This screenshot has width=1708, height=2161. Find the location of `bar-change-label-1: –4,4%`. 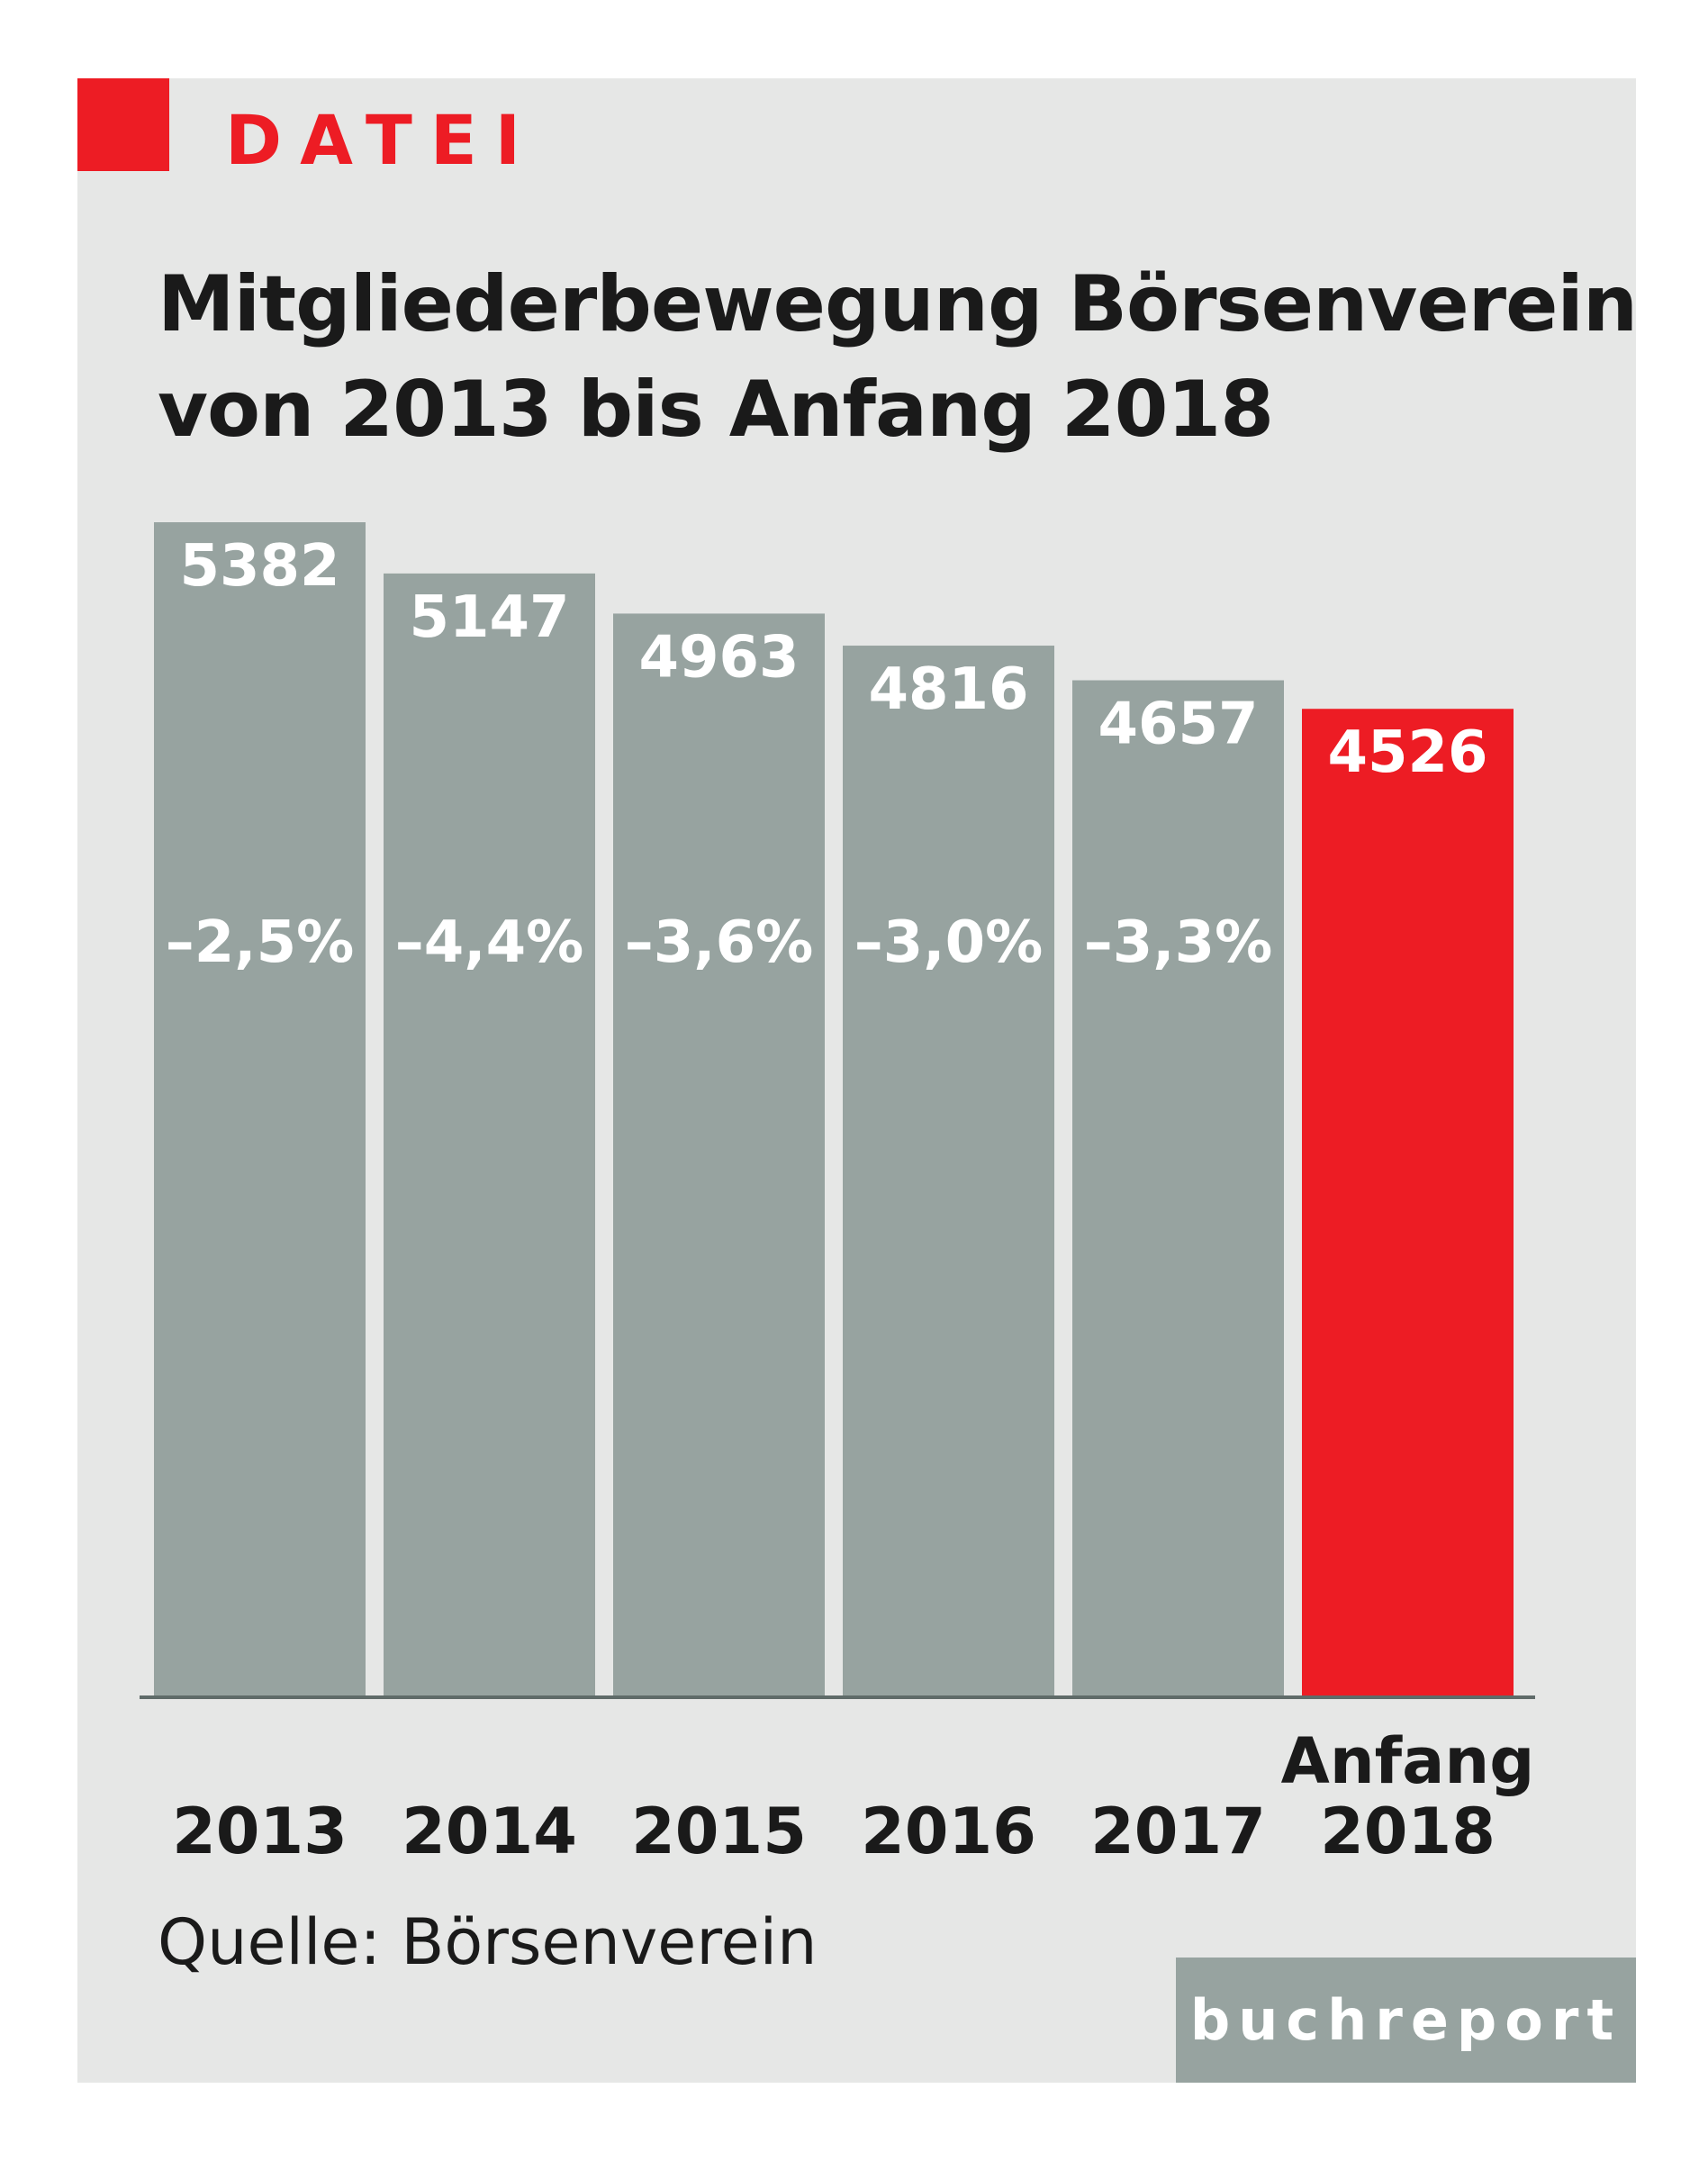

bar-change-label-1: –4,4% is located at coordinates (489, 942).